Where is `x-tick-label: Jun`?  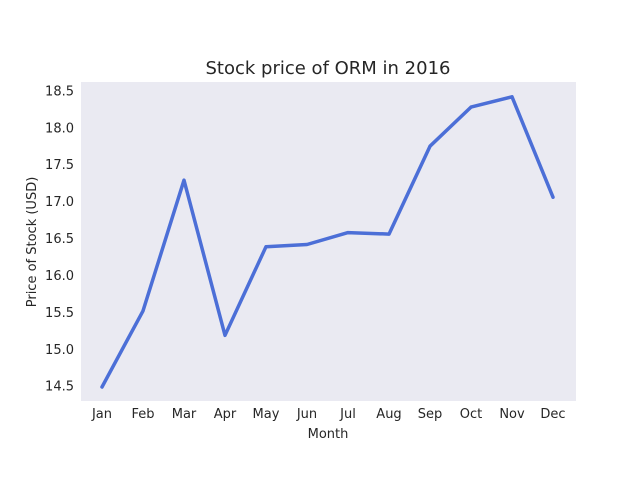
x-tick-label: Jun is located at coordinates (306, 414).